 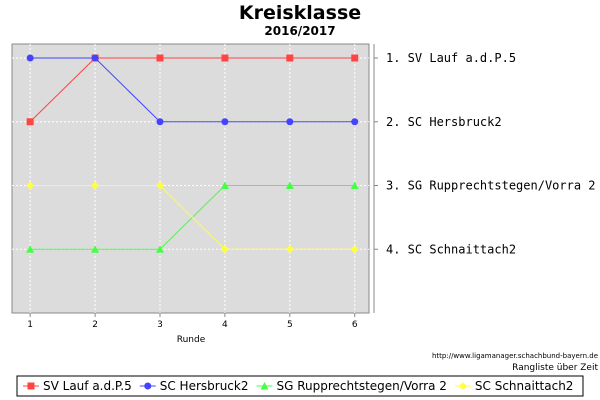 I want to click on x-tick-label: 6, so click(x=355, y=325).